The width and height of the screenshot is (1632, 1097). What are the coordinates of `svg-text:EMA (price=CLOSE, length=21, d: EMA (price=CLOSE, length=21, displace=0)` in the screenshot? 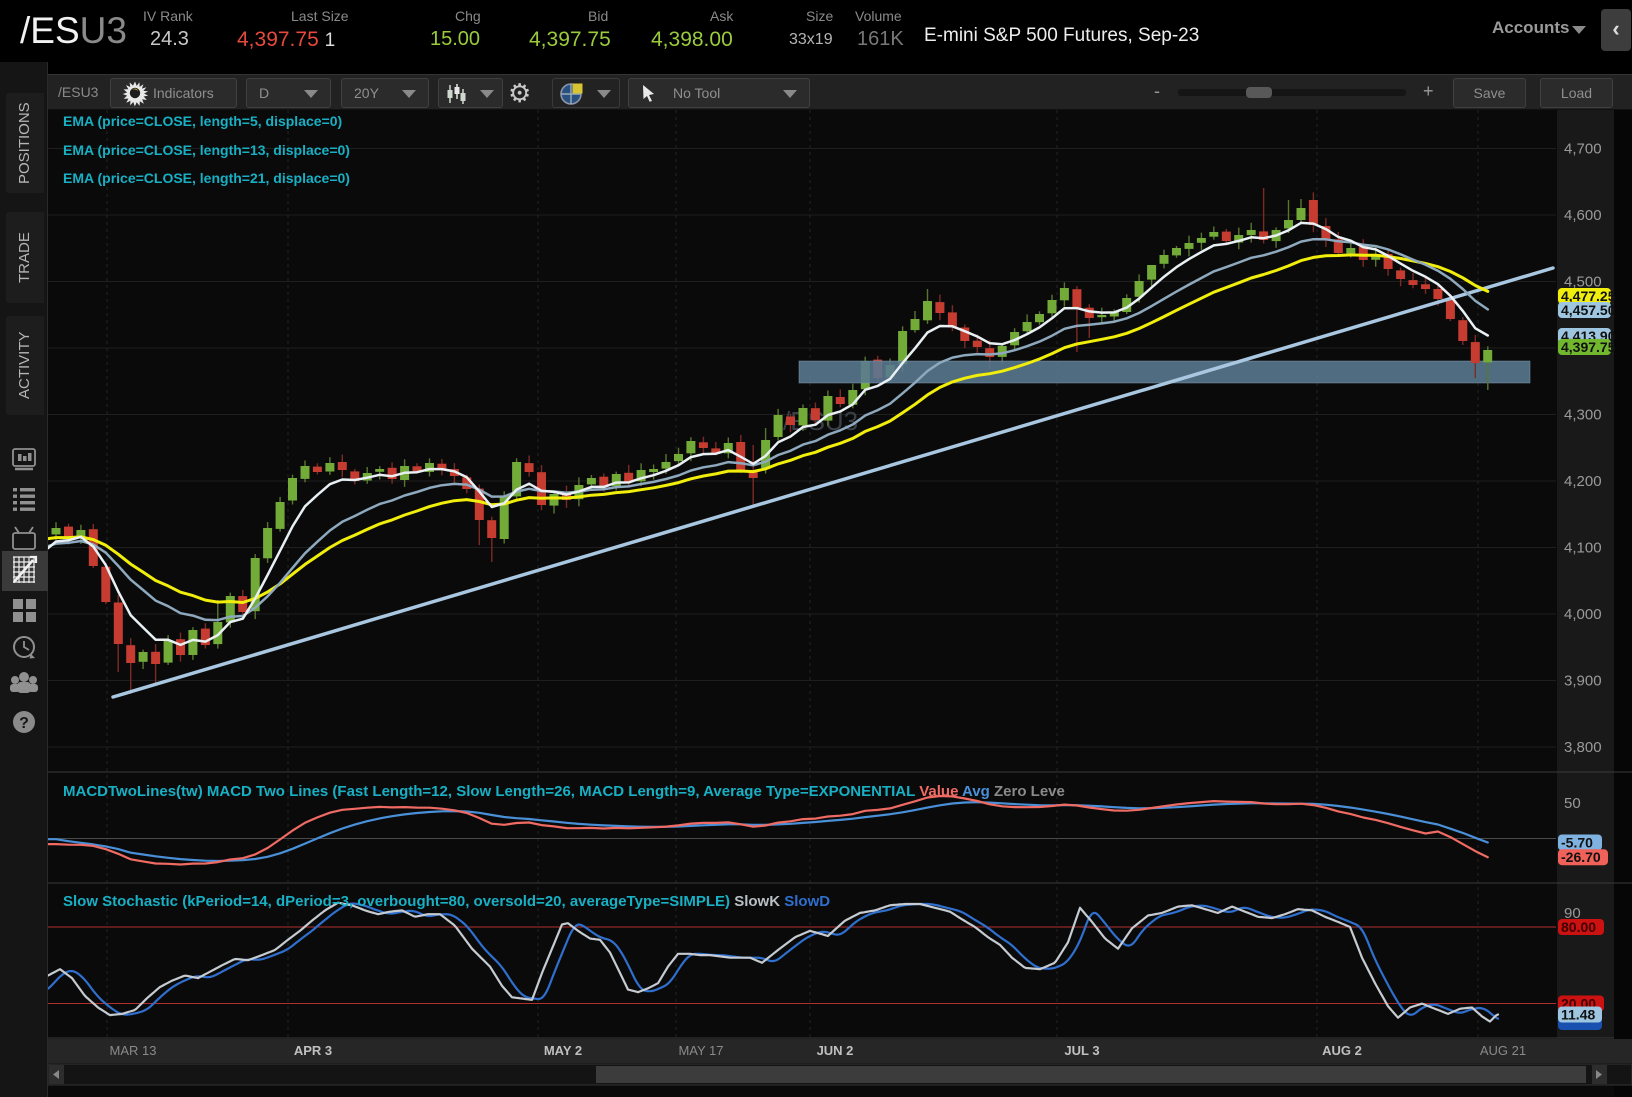 It's located at (206, 178).